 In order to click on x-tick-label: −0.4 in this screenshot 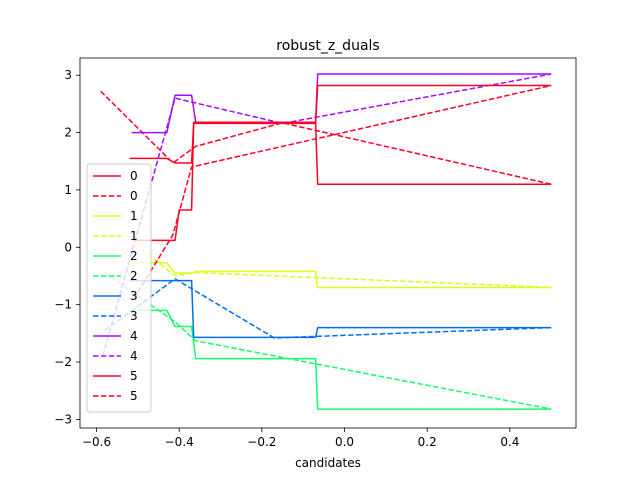, I will do `click(179, 442)`.